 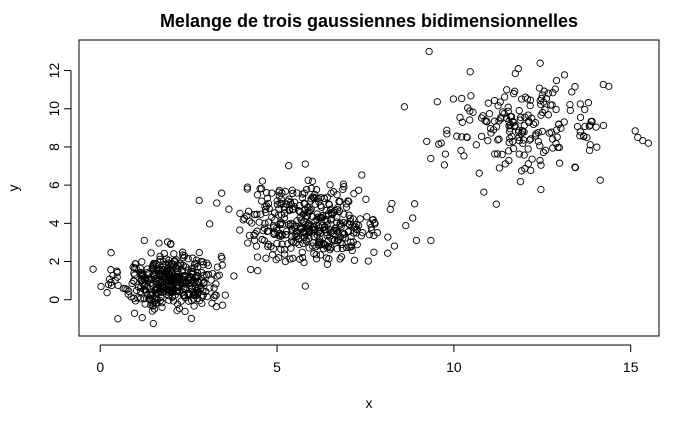 What do you see at coordinates (369, 403) in the screenshot?
I see `x-axis-label: x` at bounding box center [369, 403].